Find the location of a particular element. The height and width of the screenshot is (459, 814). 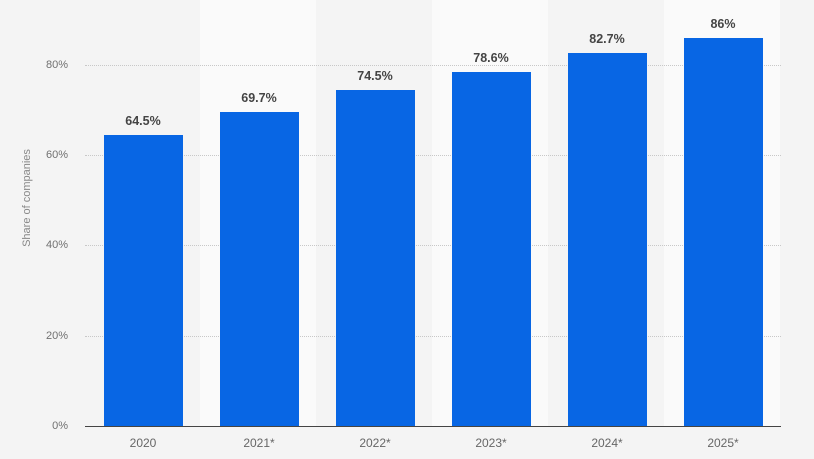

y-axis-label: Share of companies is located at coordinates (27, 198).